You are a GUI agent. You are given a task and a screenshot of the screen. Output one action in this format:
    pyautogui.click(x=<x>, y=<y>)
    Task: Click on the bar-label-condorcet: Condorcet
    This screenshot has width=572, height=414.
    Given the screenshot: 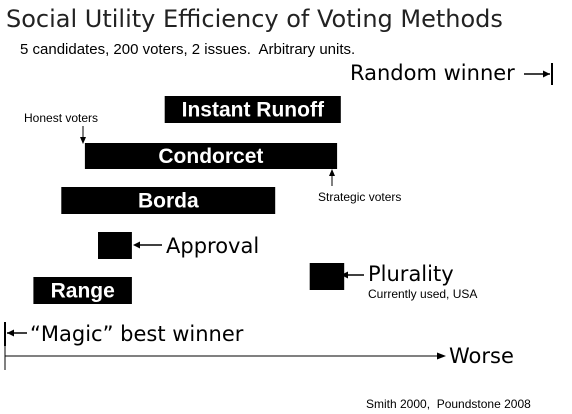 What is the action you would take?
    pyautogui.click(x=210, y=156)
    